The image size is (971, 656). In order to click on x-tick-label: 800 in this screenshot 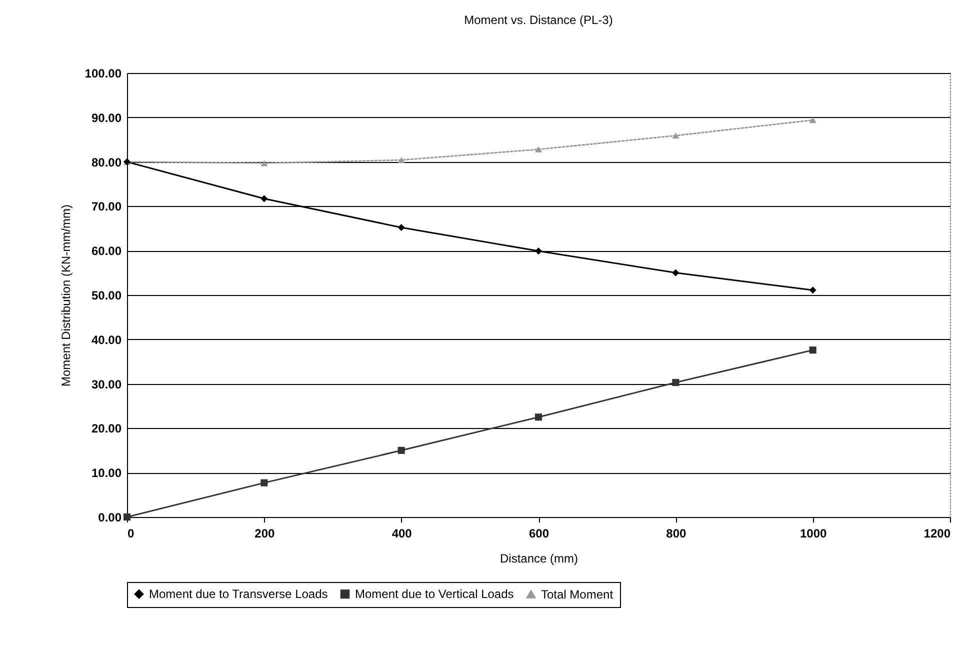, I will do `click(676, 533)`.